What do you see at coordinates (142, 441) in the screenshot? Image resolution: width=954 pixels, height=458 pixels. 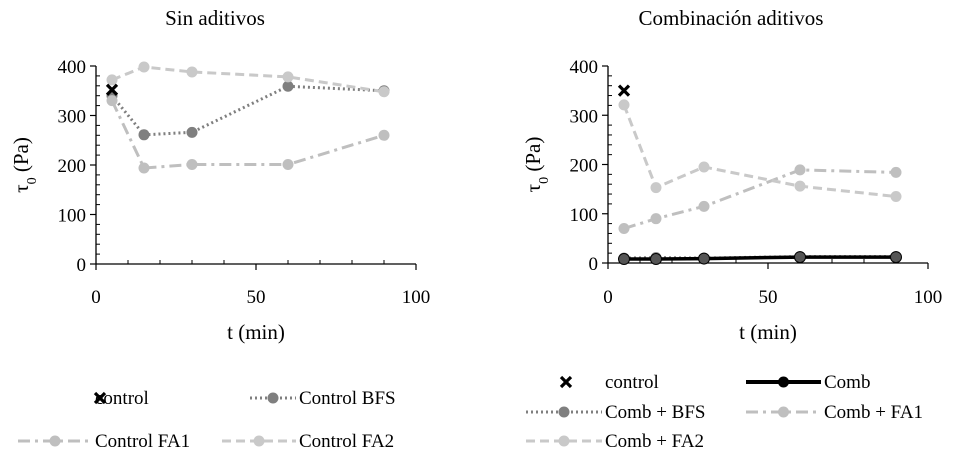 I see `legend-label: Control FA1` at bounding box center [142, 441].